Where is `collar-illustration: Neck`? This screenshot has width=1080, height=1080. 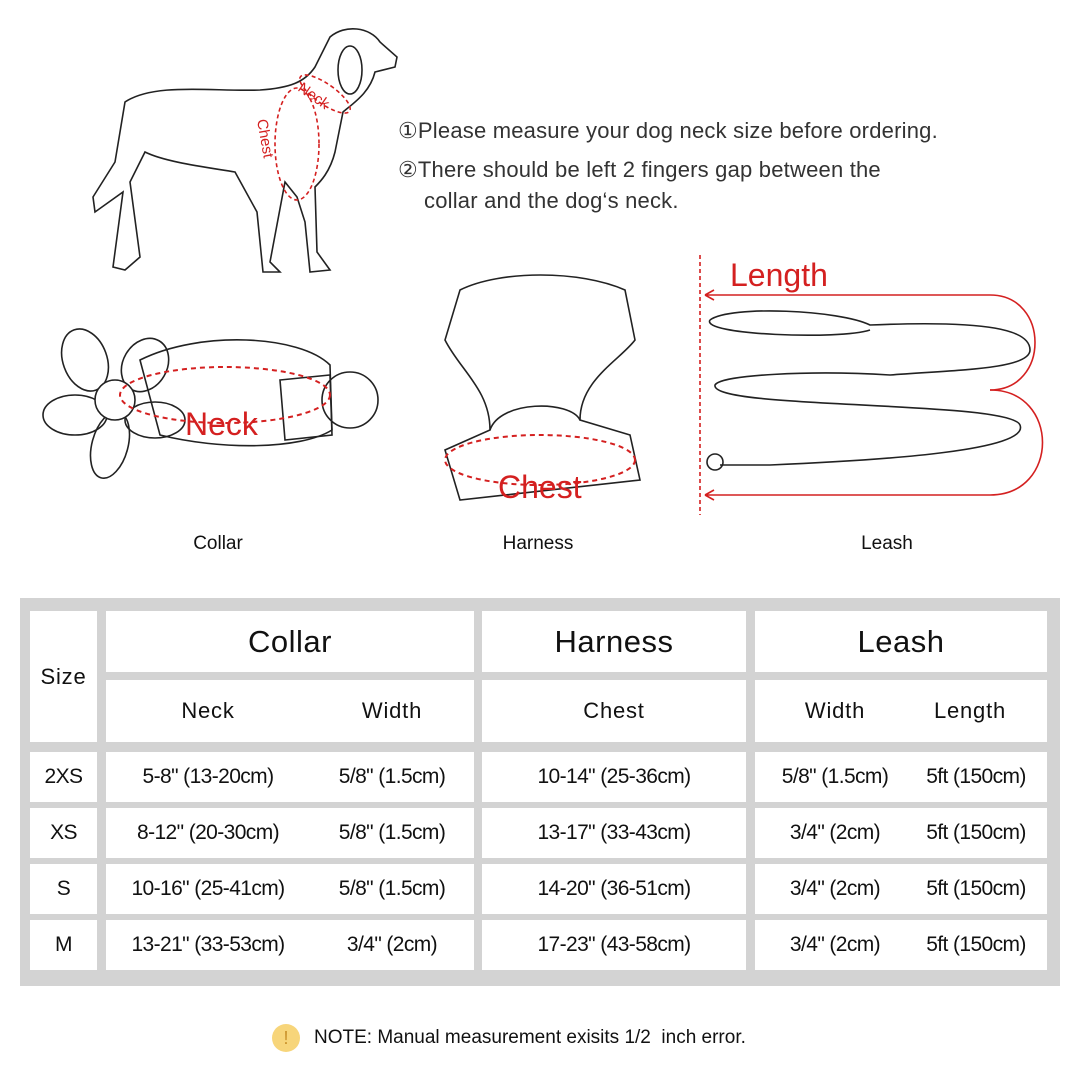
collar-illustration: Neck is located at coordinates (210, 403).